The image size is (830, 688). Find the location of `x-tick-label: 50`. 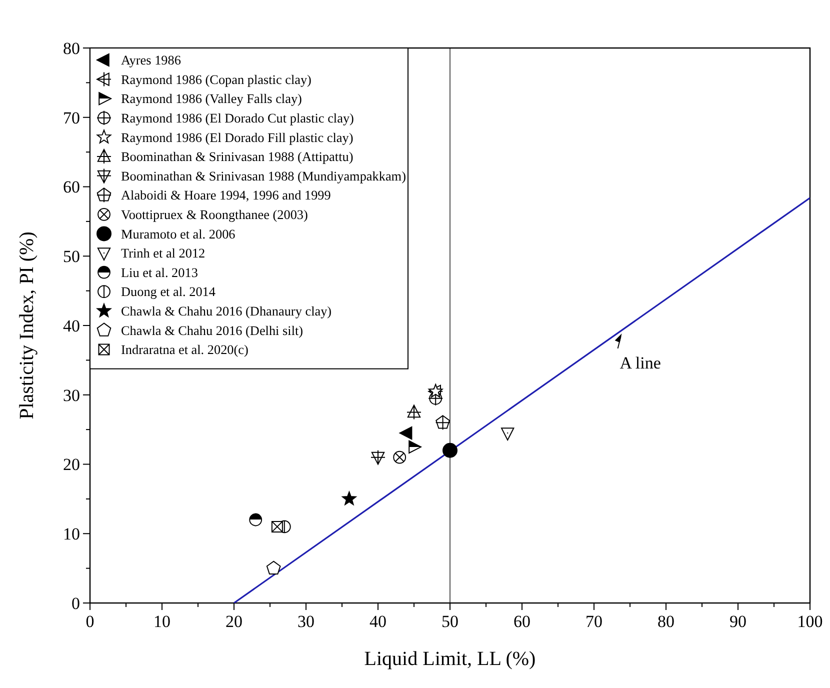

x-tick-label: 50 is located at coordinates (450, 621).